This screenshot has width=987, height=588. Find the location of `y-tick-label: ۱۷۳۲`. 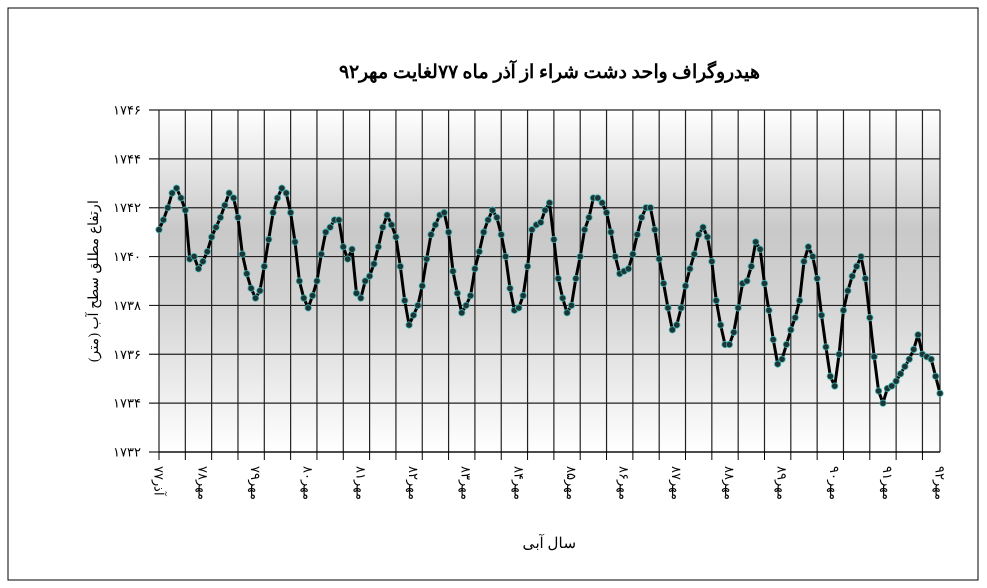

y-tick-label: ۱۷۳۲ is located at coordinates (127, 452).